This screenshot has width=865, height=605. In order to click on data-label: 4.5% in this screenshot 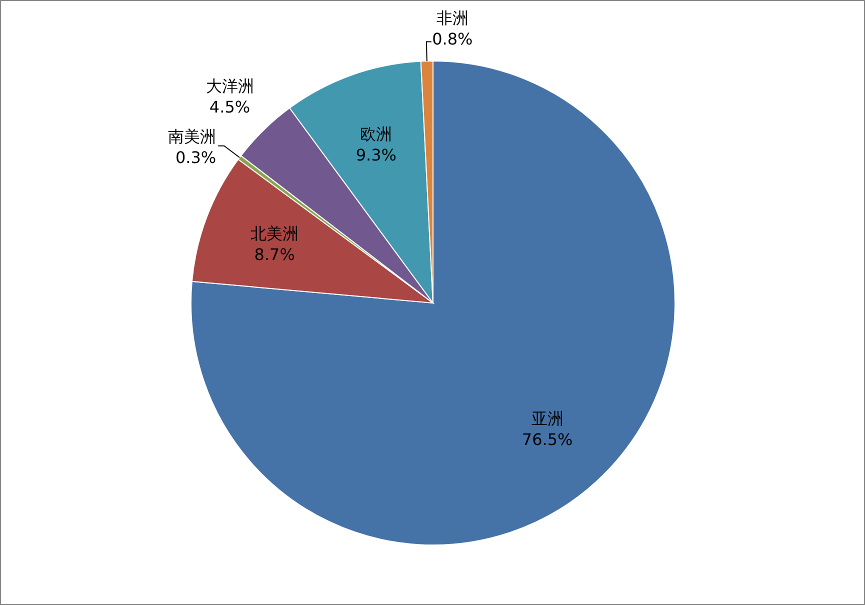, I will do `click(229, 107)`.